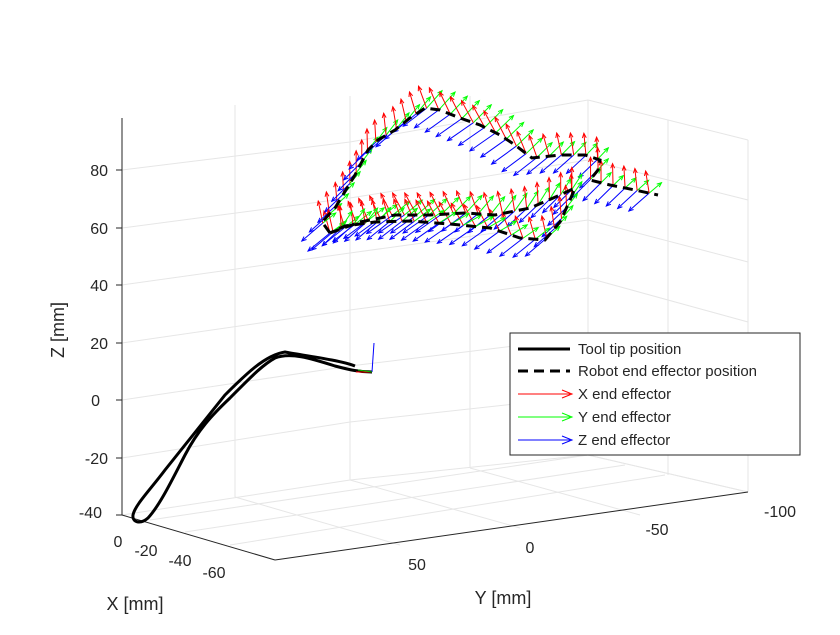 The height and width of the screenshot is (635, 840). What do you see at coordinates (145, 551) in the screenshot?
I see `x-tick-label: -20` at bounding box center [145, 551].